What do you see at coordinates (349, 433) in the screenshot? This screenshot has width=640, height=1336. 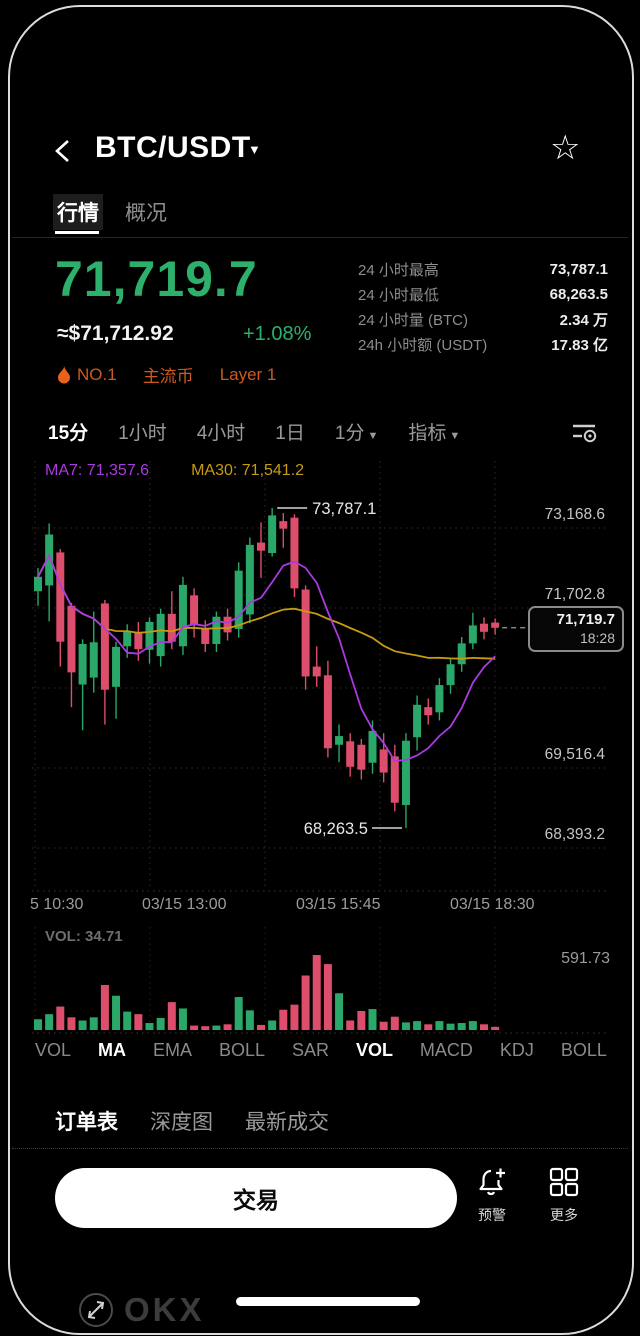 I see `timeframe-more-label: 1分` at bounding box center [349, 433].